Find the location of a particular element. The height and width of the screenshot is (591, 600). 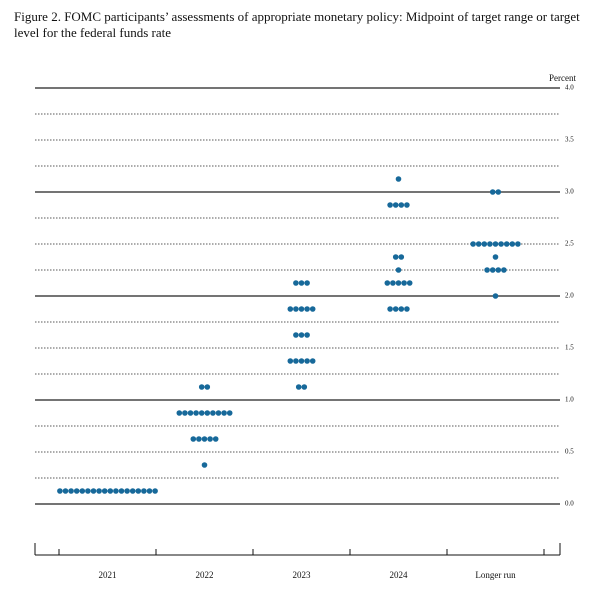

x-tick-label: Longer run is located at coordinates (495, 575).